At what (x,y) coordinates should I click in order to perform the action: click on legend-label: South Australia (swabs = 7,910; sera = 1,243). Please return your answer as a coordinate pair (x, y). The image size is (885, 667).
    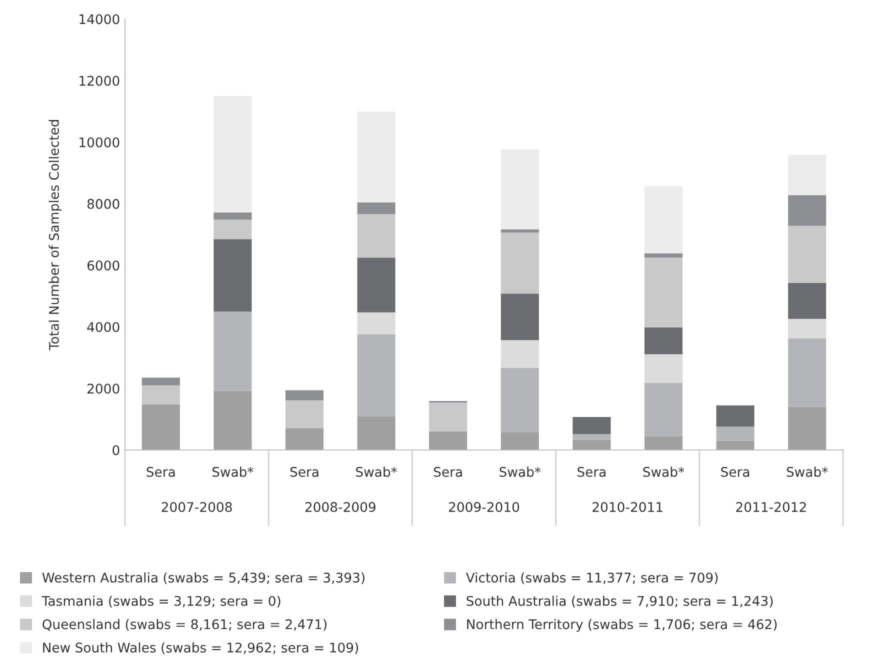
    Looking at the image, I should click on (619, 602).